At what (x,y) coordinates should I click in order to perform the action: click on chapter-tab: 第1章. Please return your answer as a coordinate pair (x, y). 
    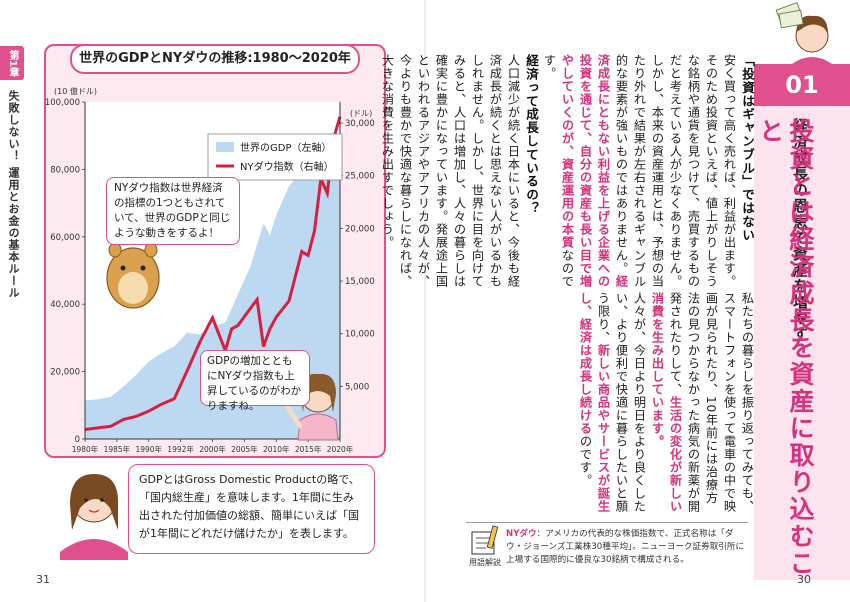
    Looking at the image, I should click on (12, 63).